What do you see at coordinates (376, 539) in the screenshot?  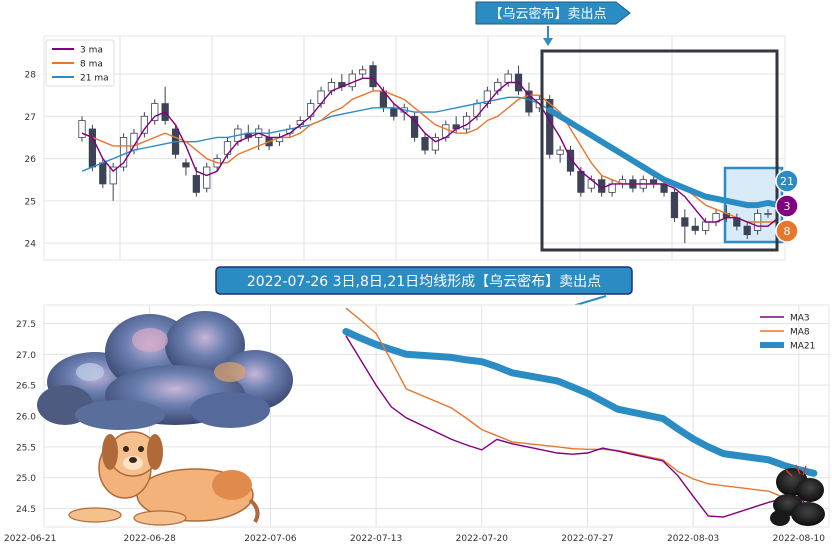 I see `bottom-x-tick-label: 2022-07-13` at bounding box center [376, 539].